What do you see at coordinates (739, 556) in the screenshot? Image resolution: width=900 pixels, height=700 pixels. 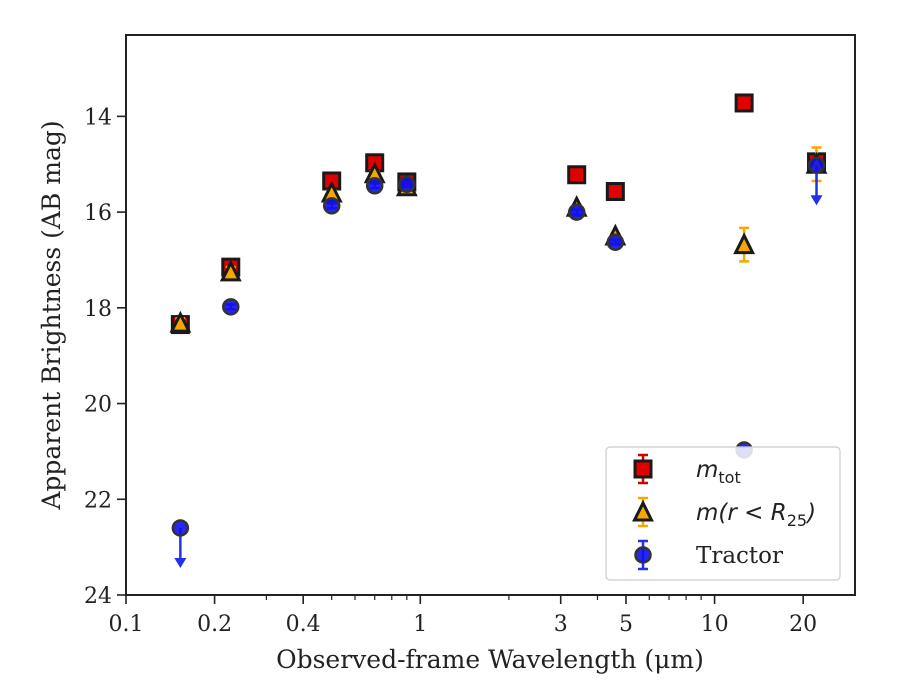 I see `legend-label: Tractor` at bounding box center [739, 556].